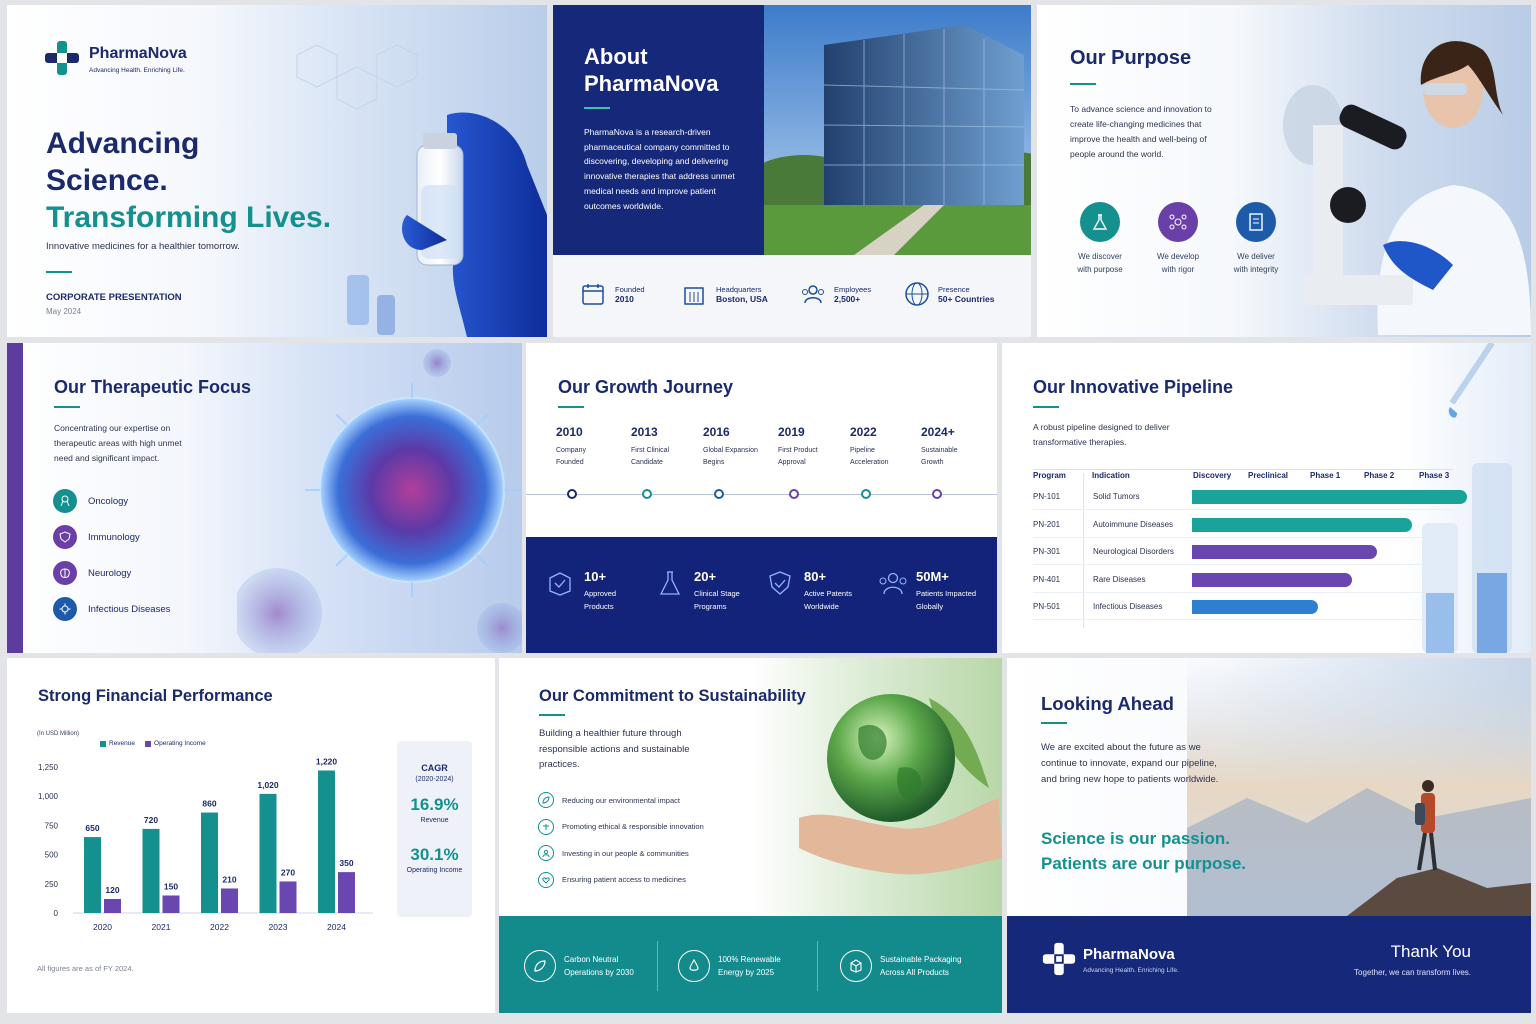  I want to click on kpi-products: 10+ Approved Products, so click(601, 591).